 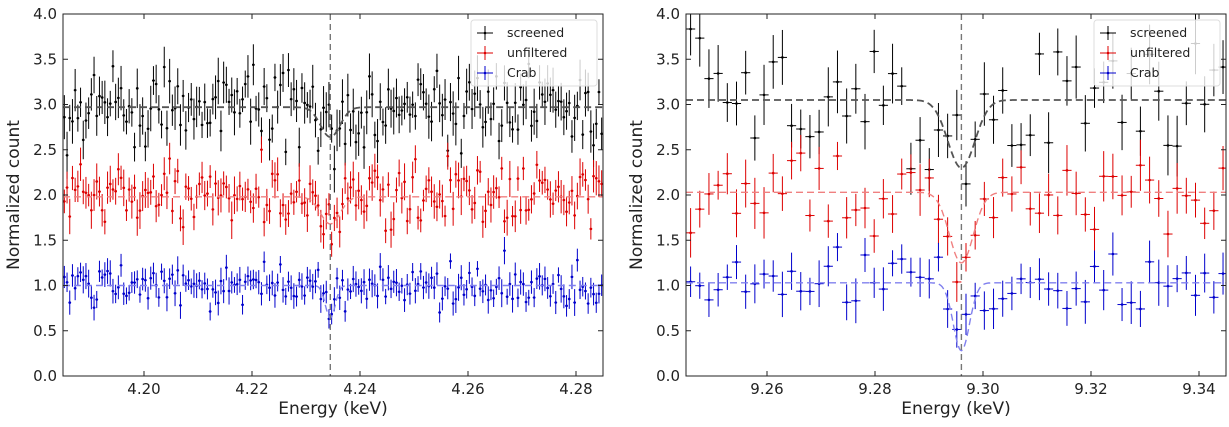 What do you see at coordinates (575, 389) in the screenshot?
I see `x-tick-label: 4.28` at bounding box center [575, 389].